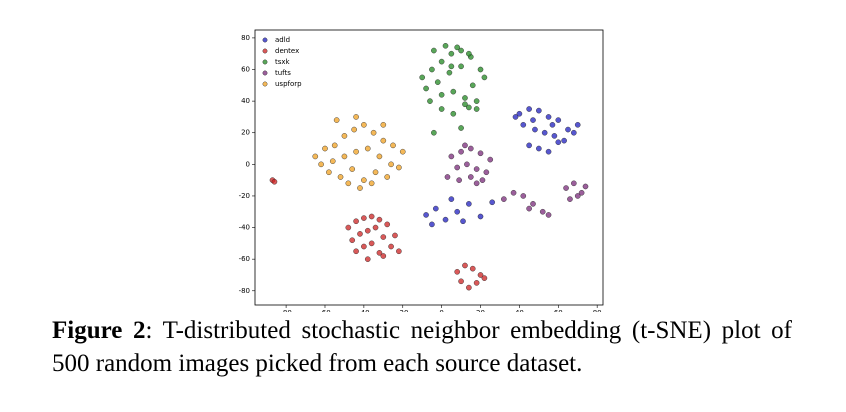  I want to click on x-tick-label: 80, so click(597, 310).